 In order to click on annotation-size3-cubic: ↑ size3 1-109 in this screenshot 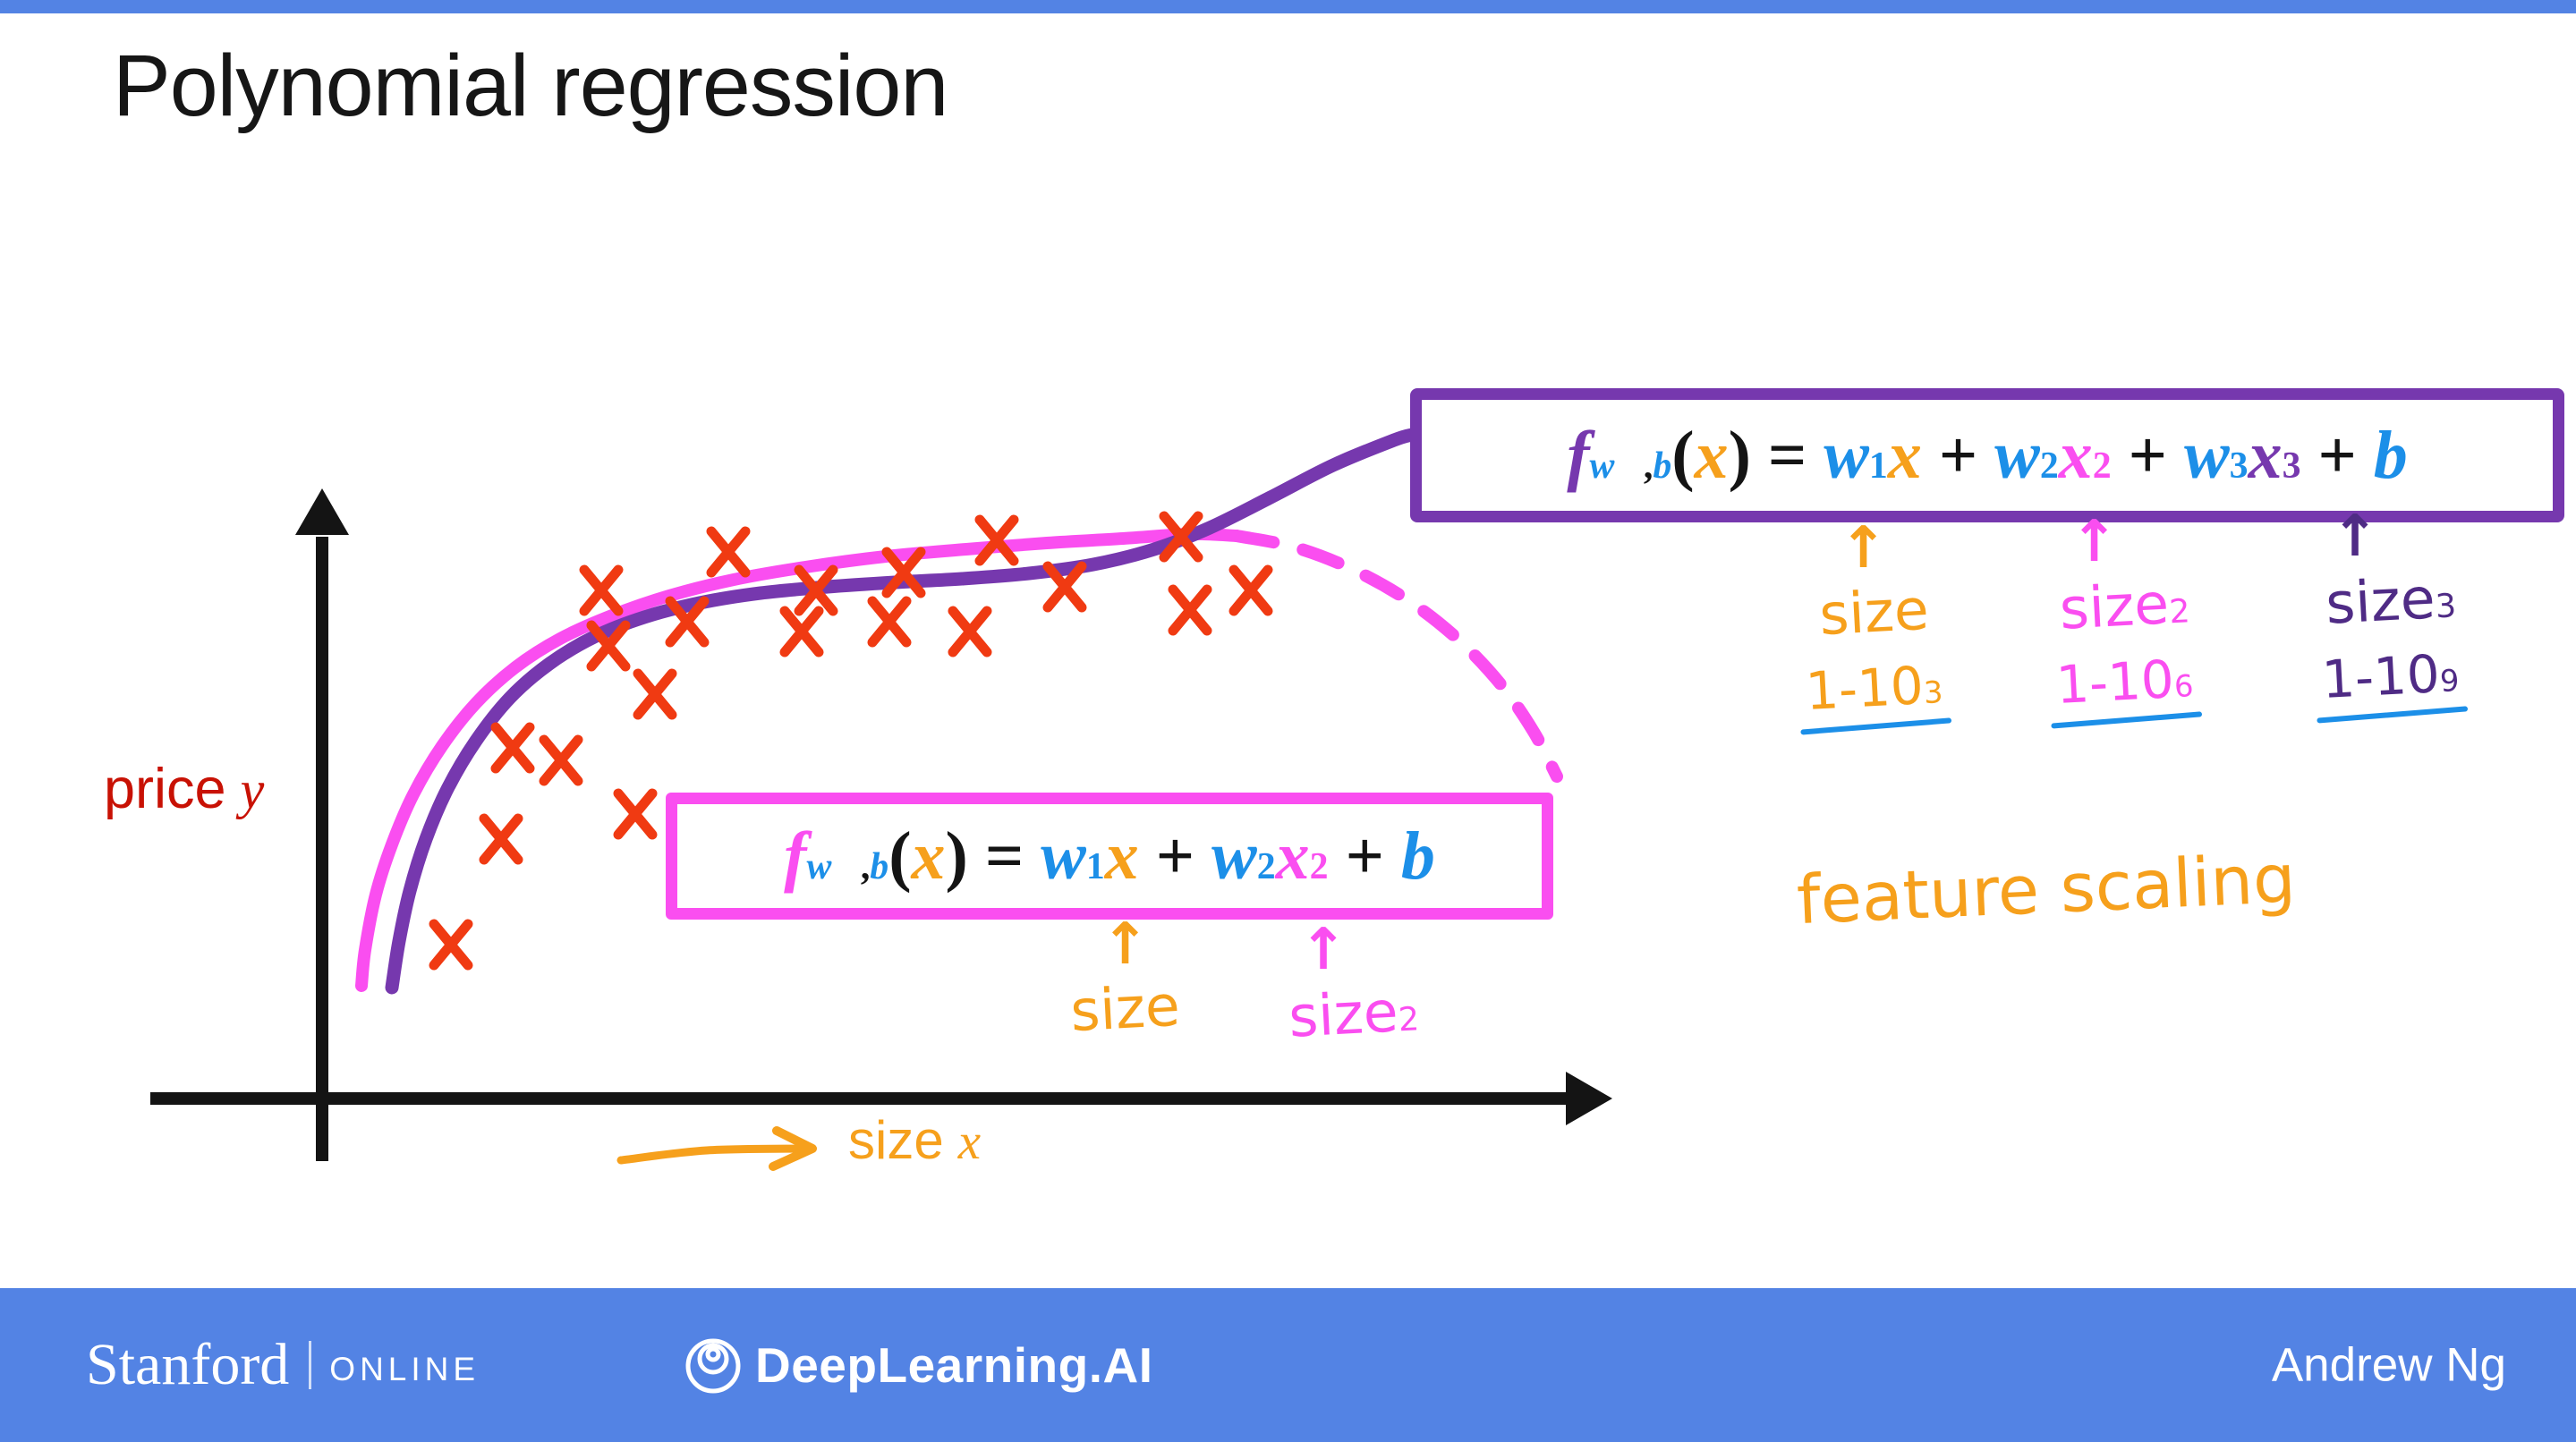, I will do `click(2390, 616)`.